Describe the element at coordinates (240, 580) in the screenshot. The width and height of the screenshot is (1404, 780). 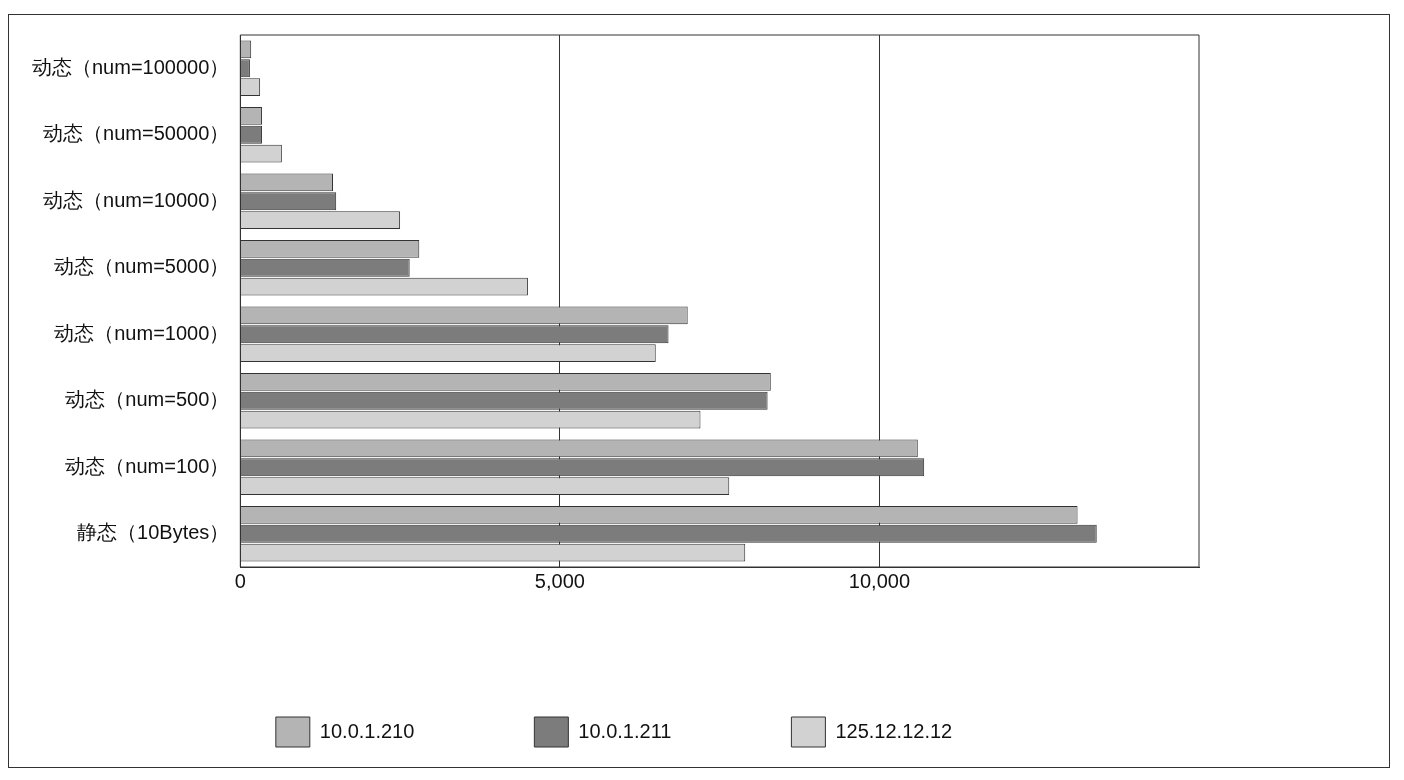
I see `x-tick-label: 0` at that location.